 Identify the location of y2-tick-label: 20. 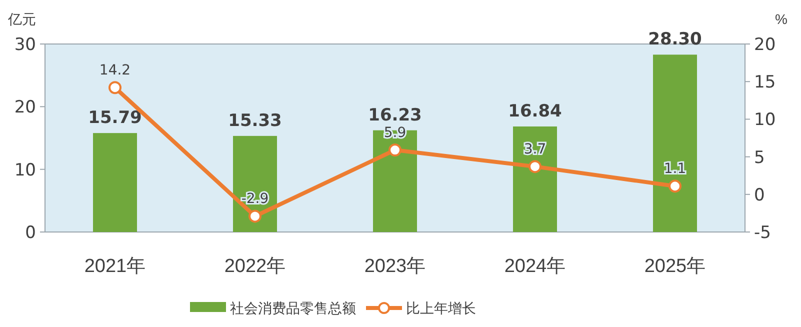
(765, 45).